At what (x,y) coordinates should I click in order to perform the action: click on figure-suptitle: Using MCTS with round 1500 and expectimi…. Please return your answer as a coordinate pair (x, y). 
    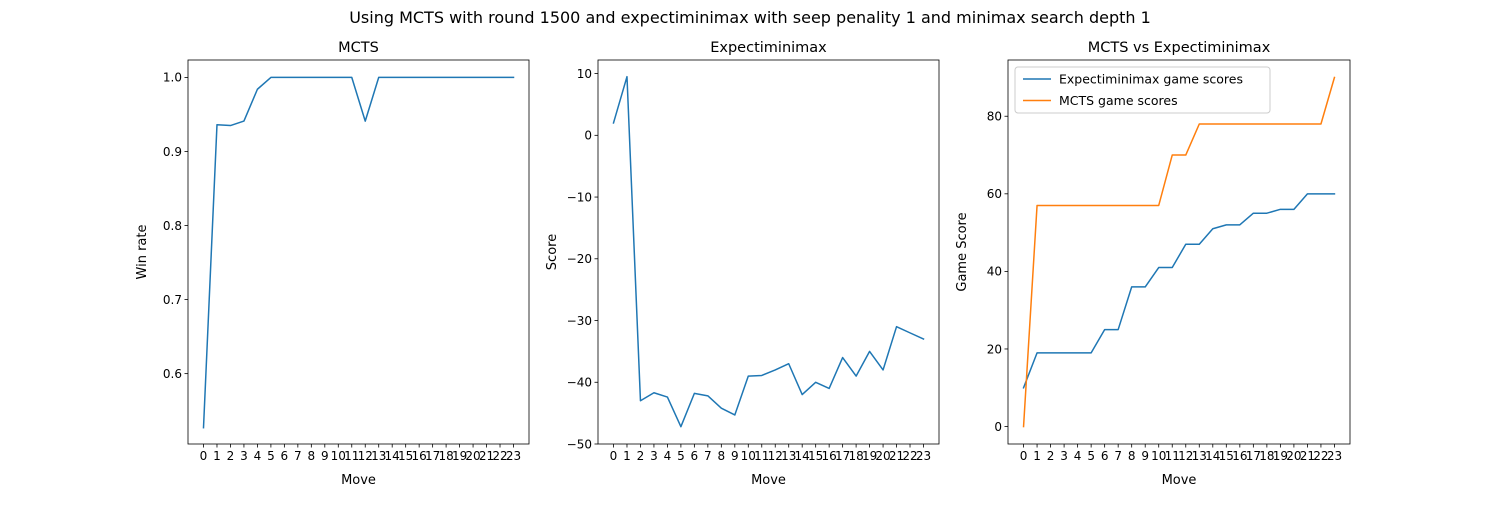
    Looking at the image, I should click on (750, 17).